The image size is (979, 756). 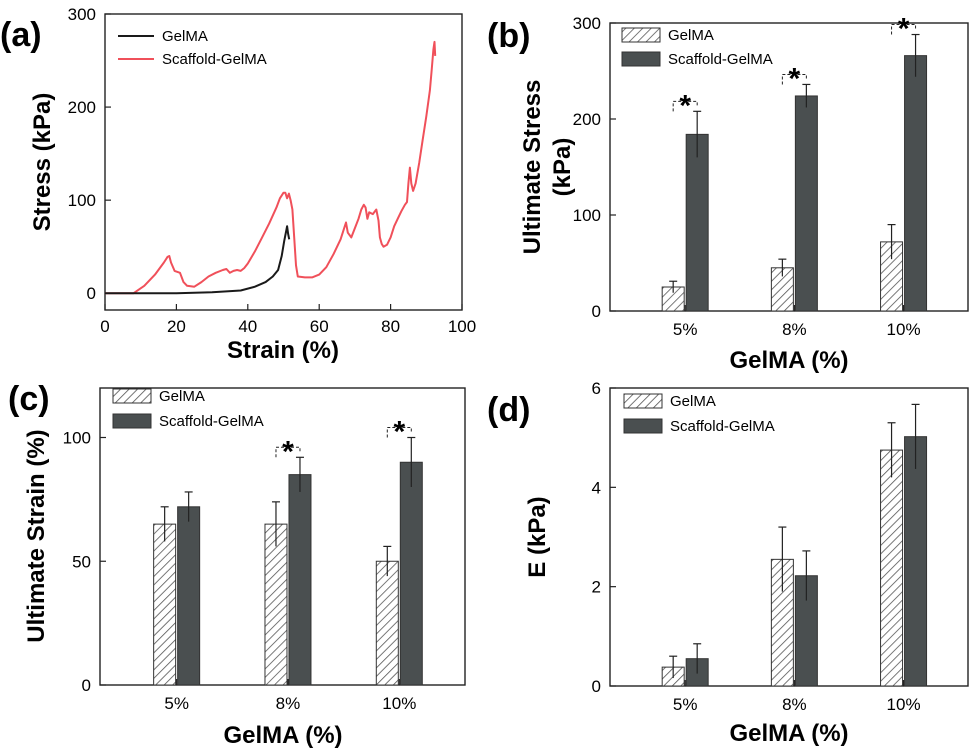 What do you see at coordinates (21, 35) in the screenshot?
I see `panel-a-label: (a)` at bounding box center [21, 35].